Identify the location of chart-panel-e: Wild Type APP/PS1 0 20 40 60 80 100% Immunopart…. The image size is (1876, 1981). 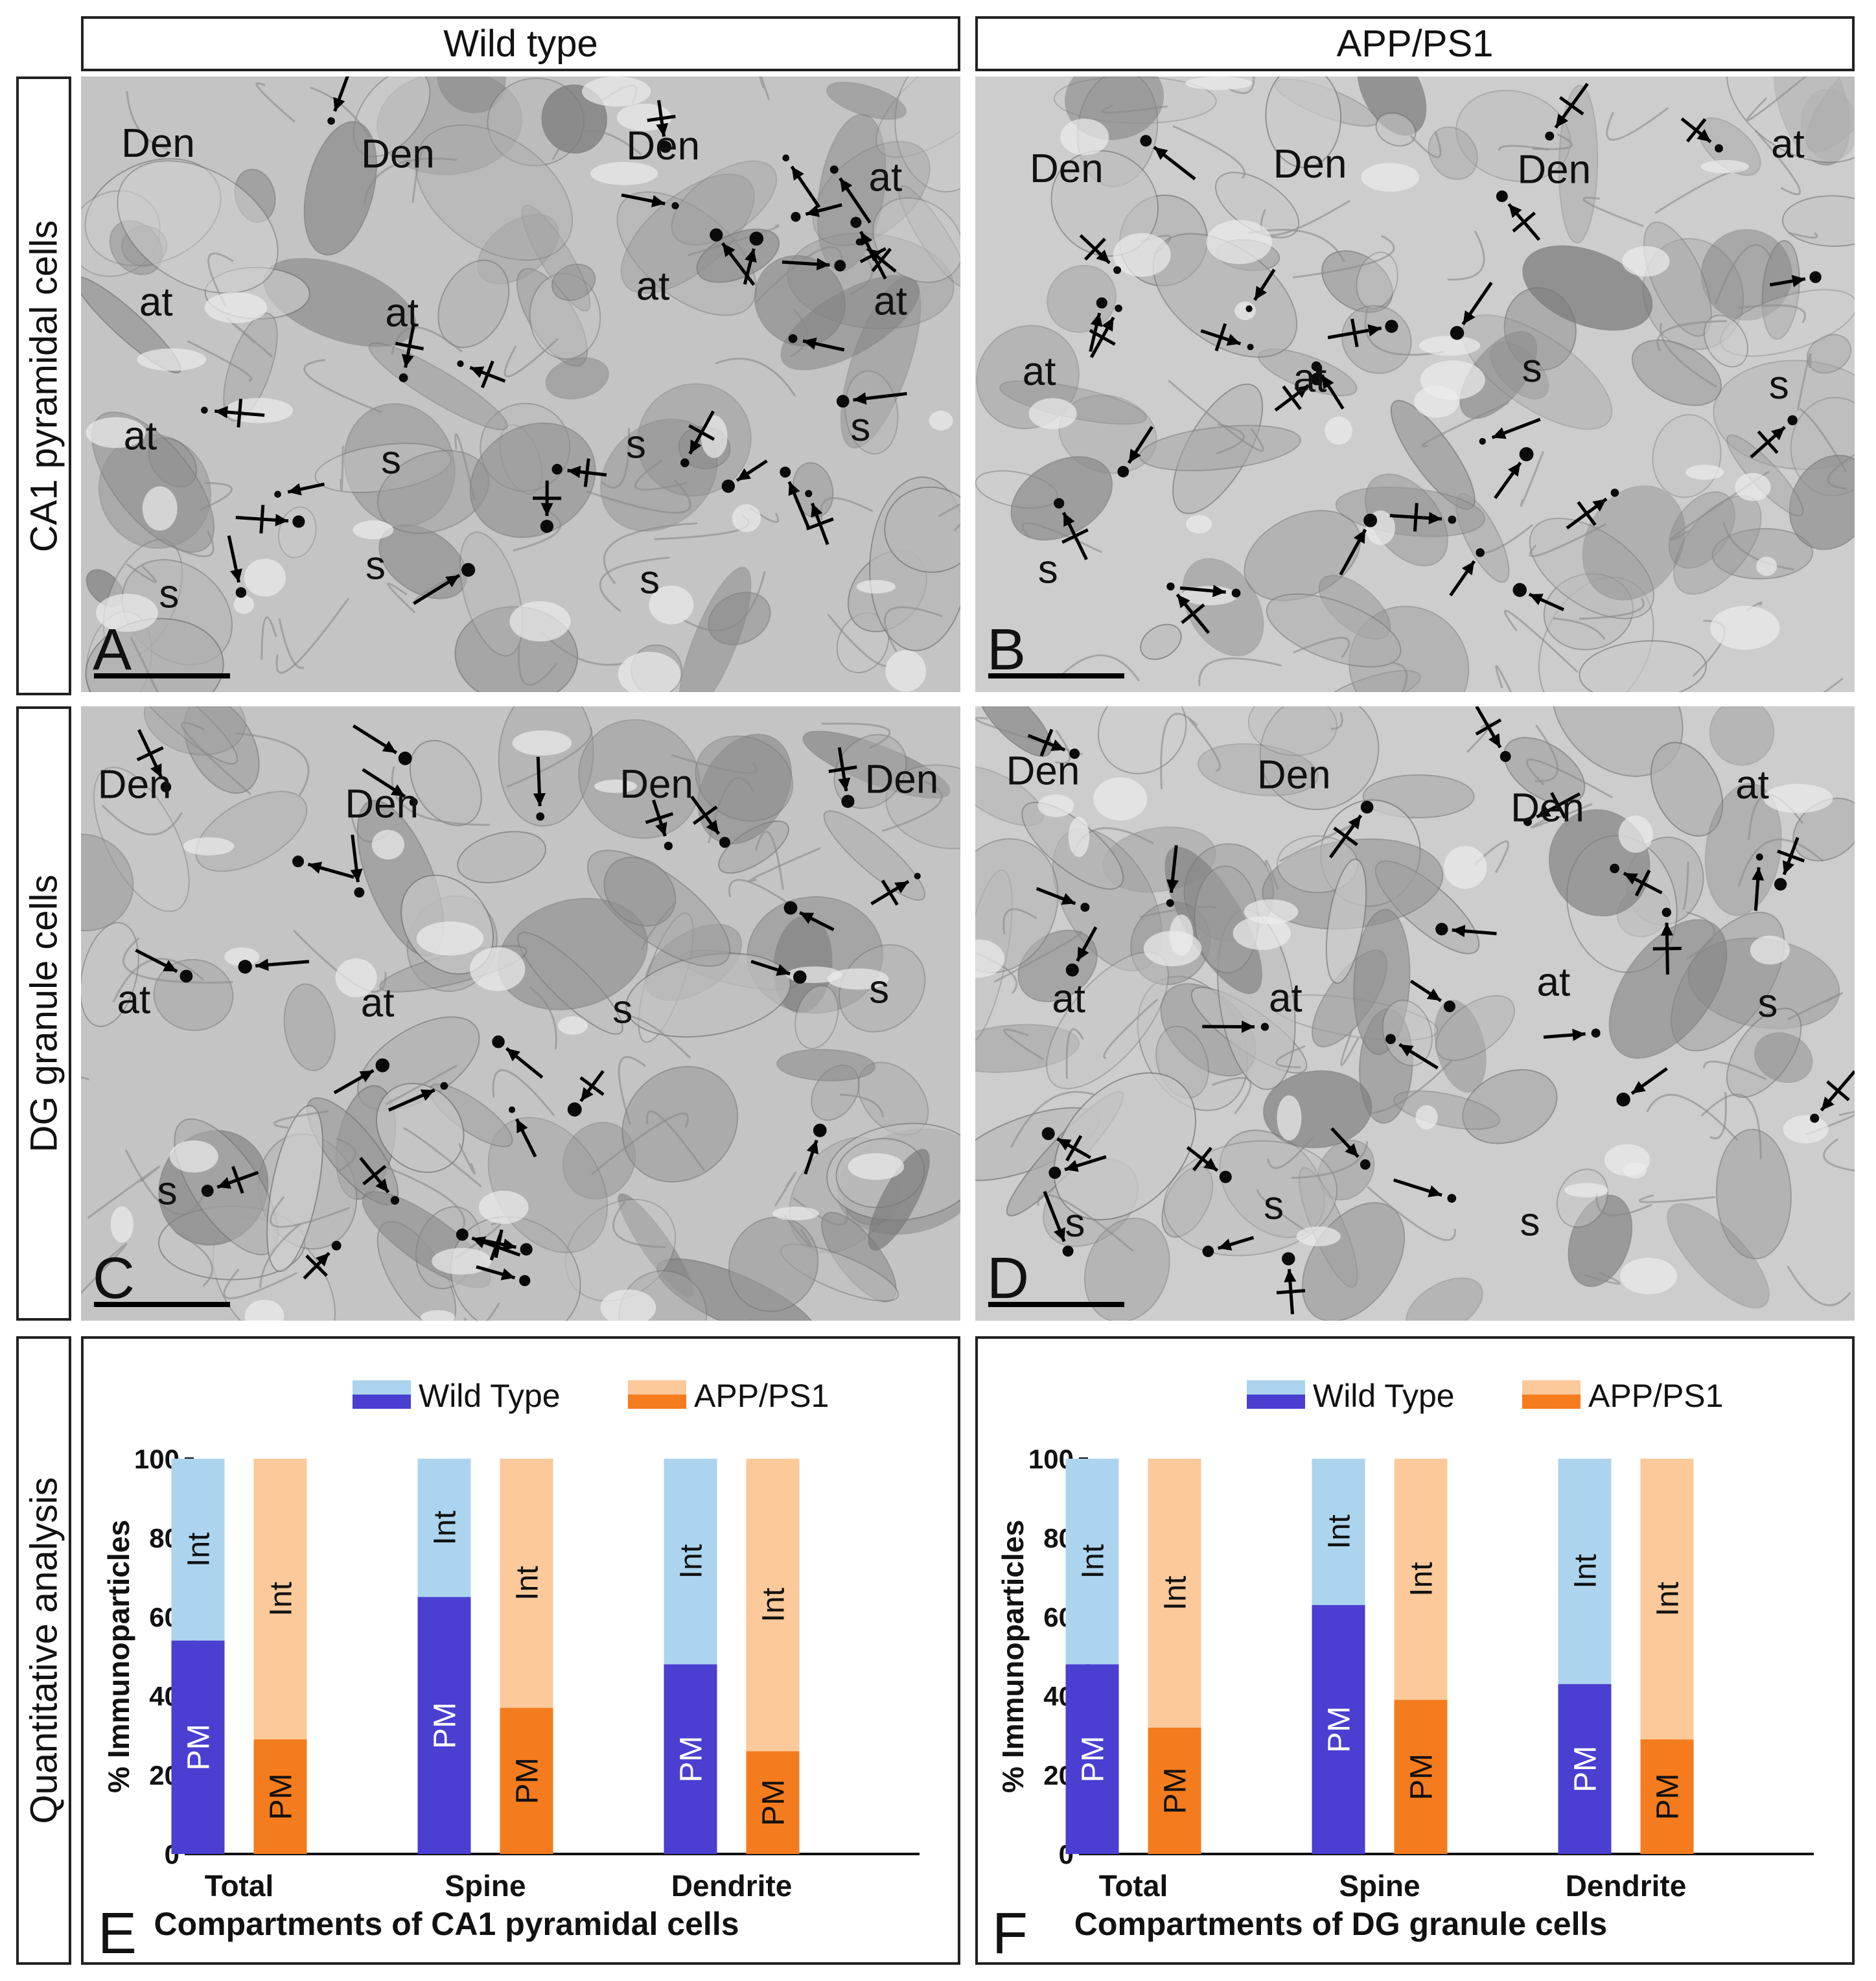
(520, 1651).